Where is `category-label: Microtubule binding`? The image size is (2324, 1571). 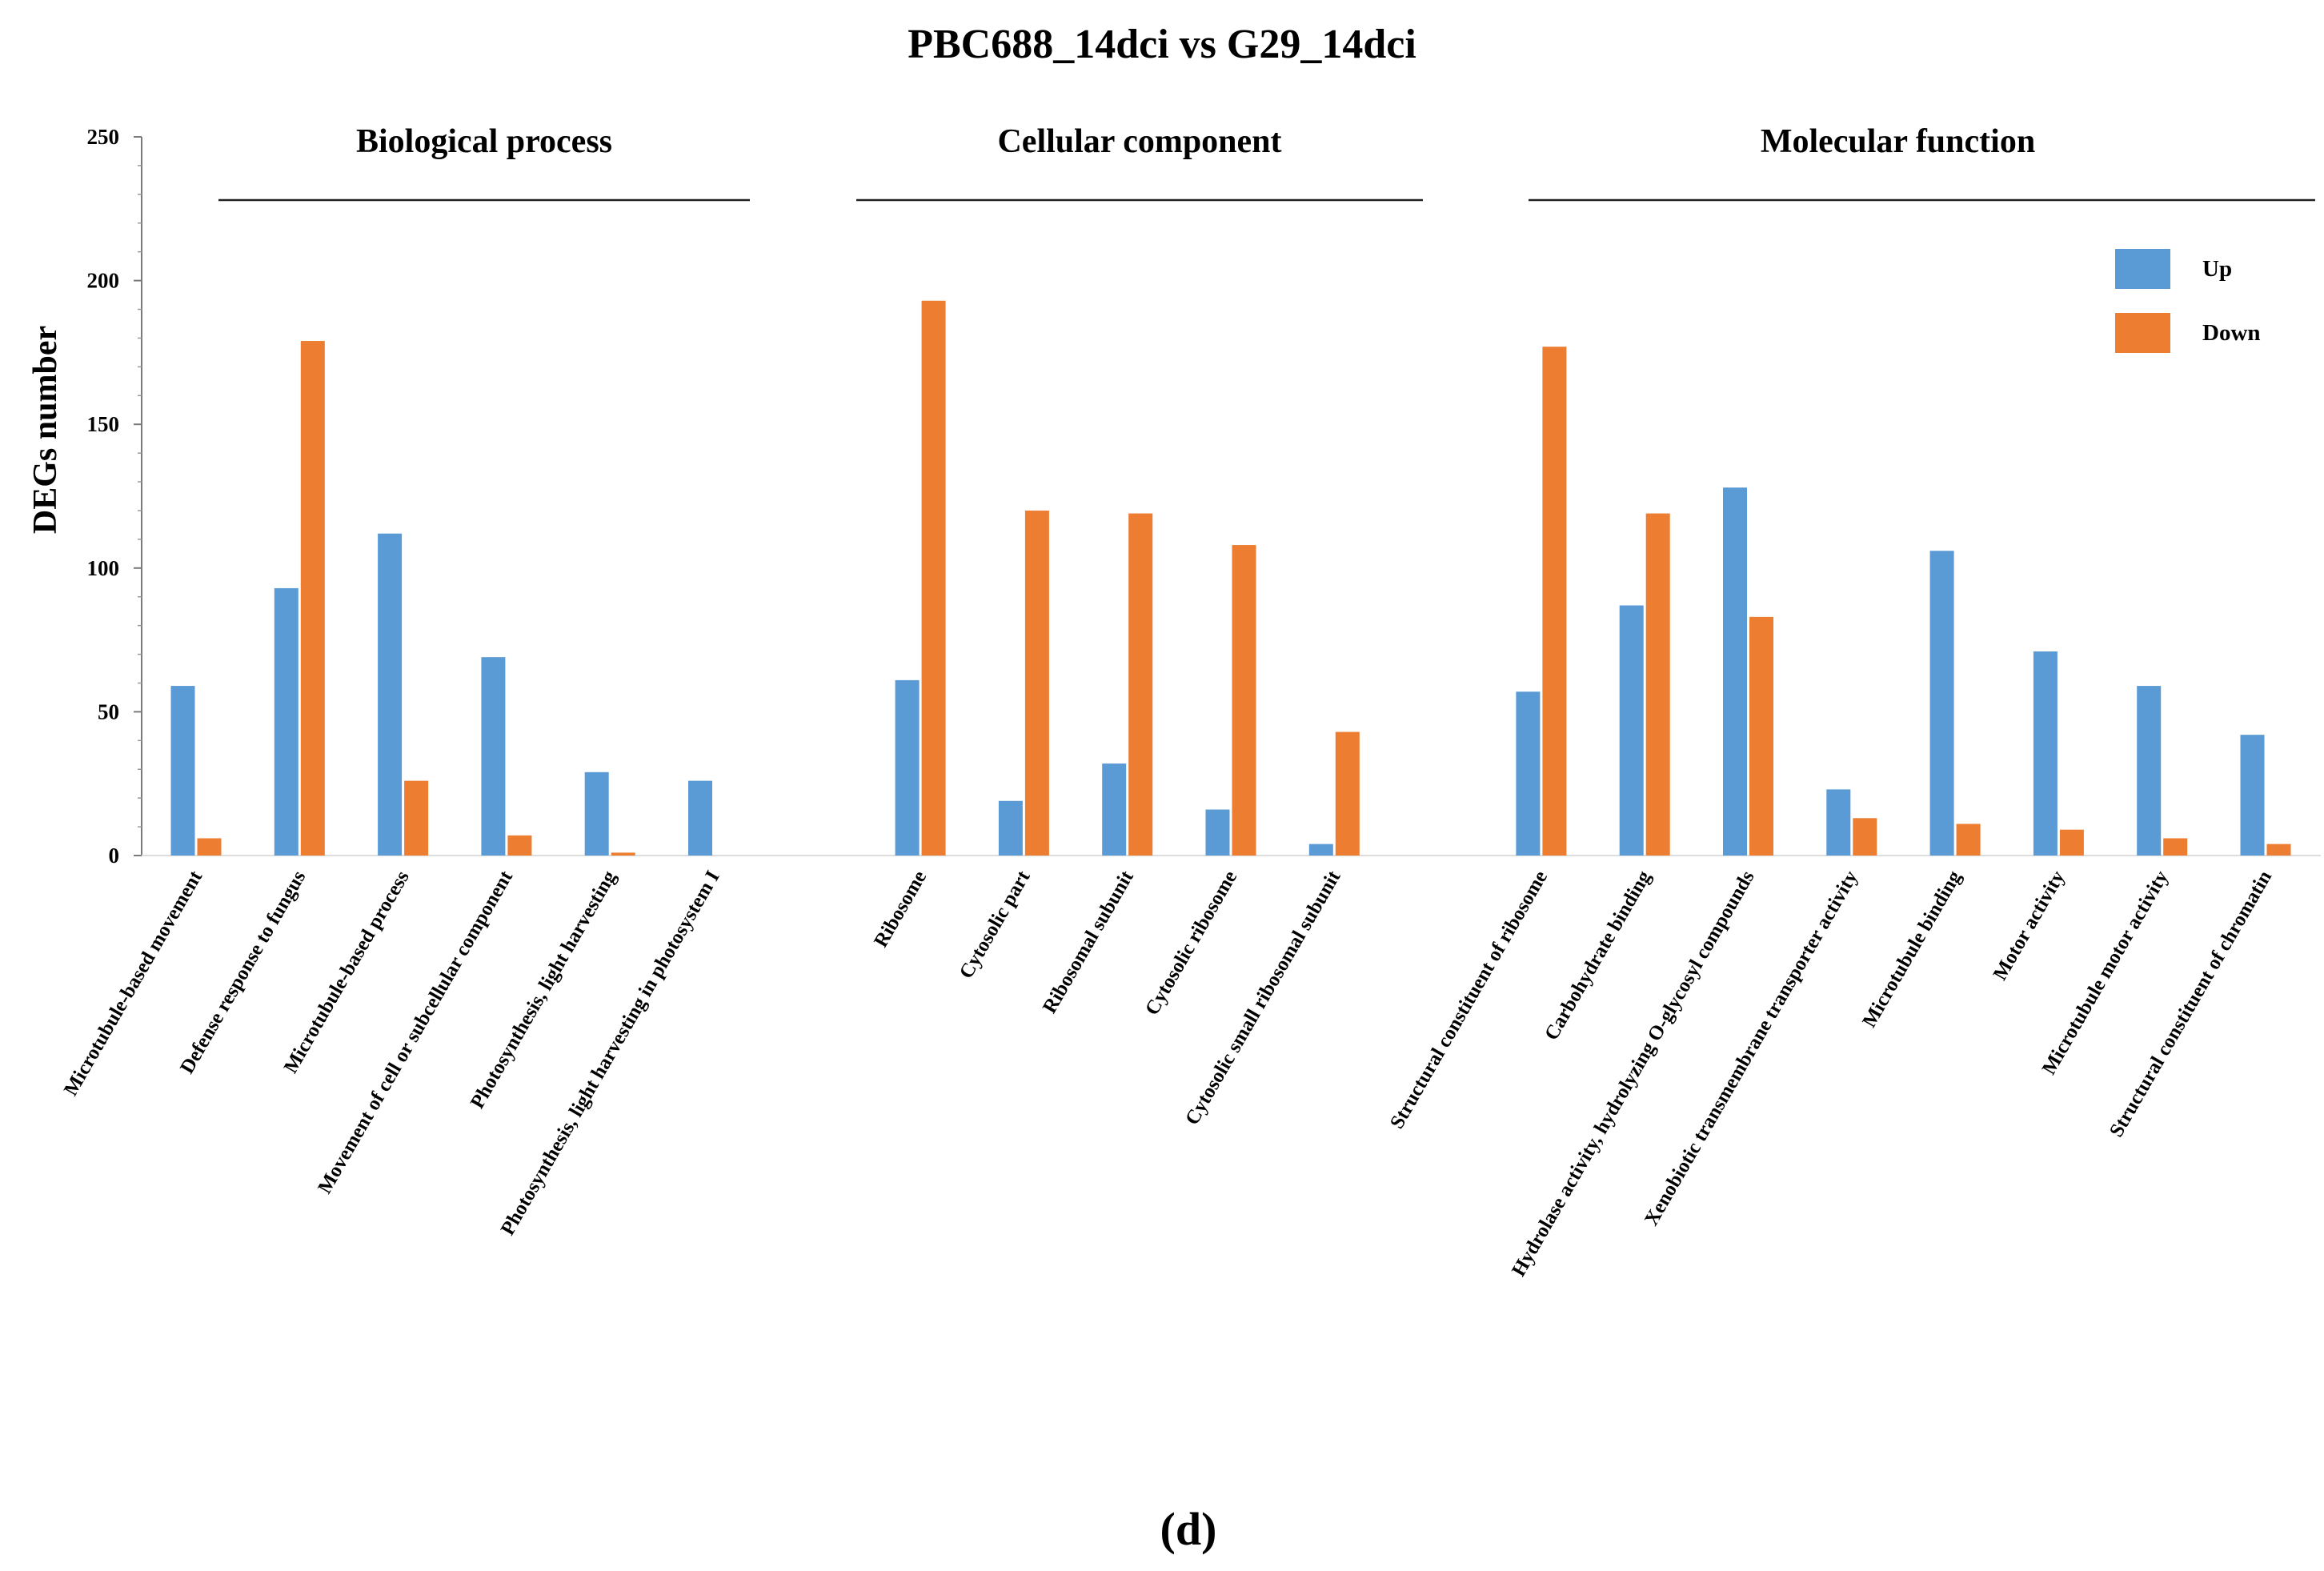
category-label: Microtubule binding is located at coordinates (1912, 949).